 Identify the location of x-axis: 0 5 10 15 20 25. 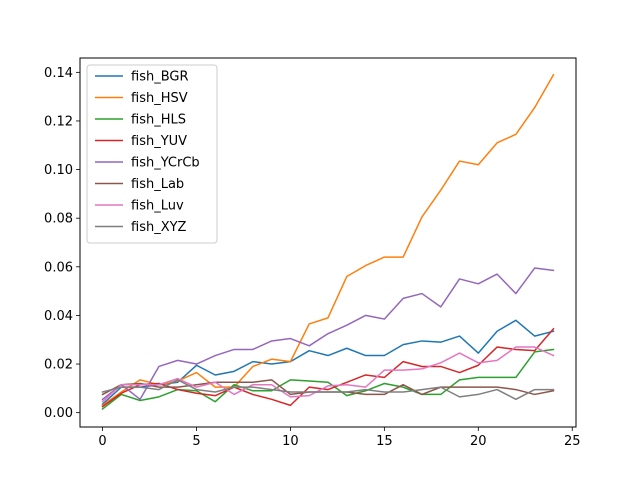
(339, 438).